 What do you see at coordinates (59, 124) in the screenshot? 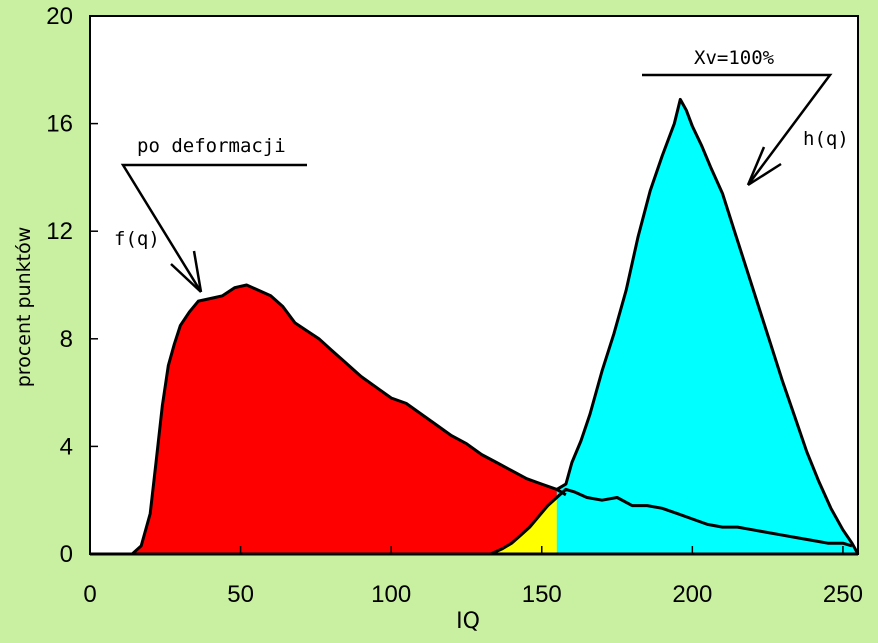
I see `y-tick-label: 16` at bounding box center [59, 124].